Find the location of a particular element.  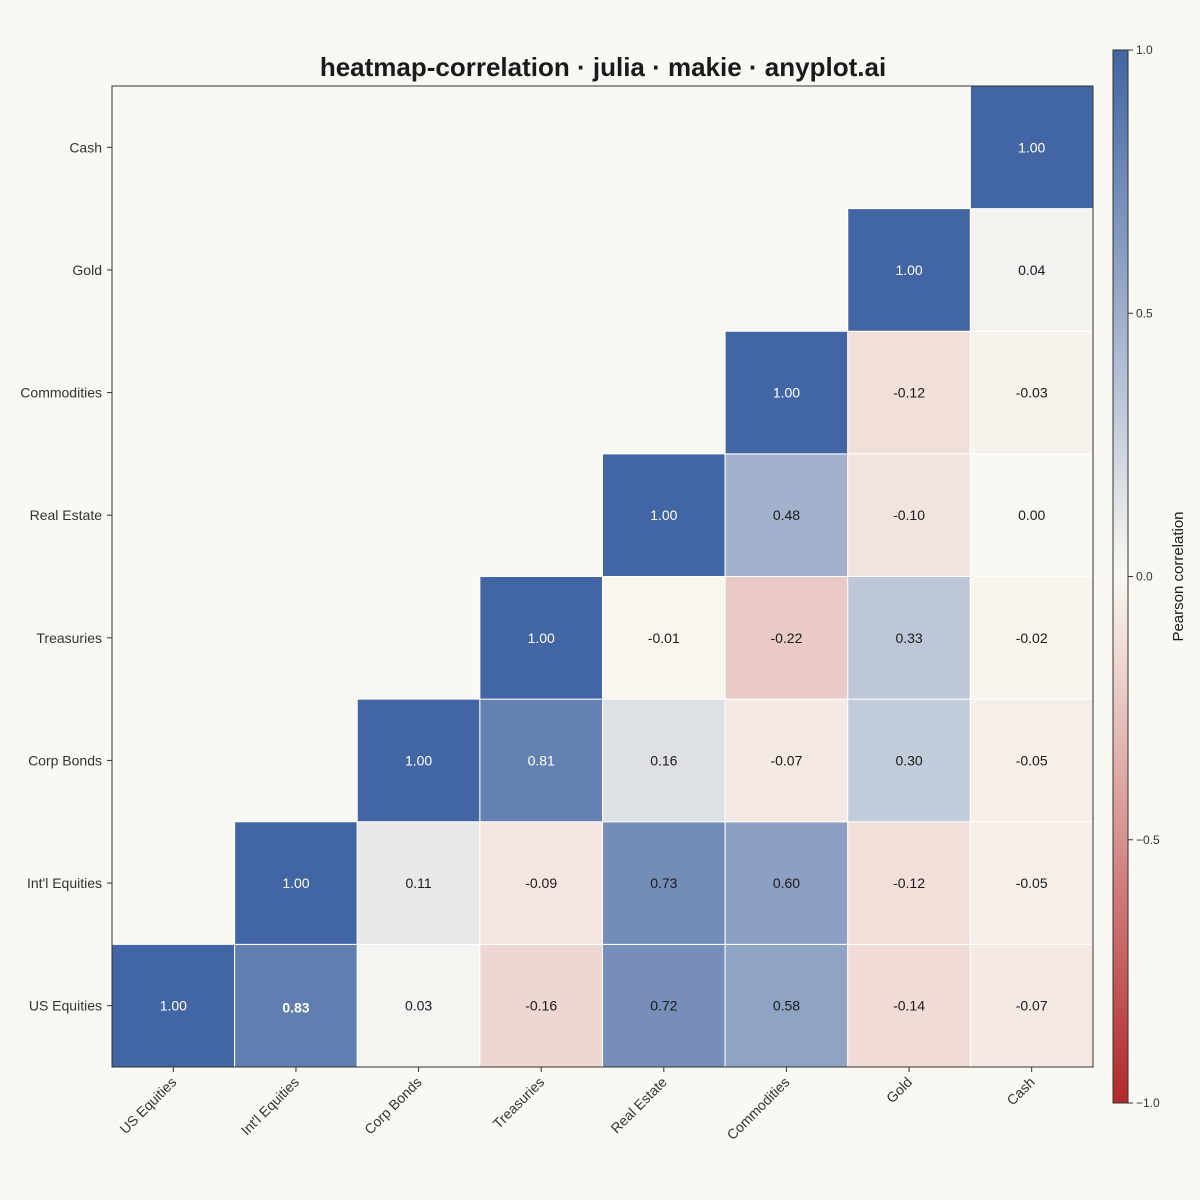

cell-value-label: 0.04 is located at coordinates (1031, 270).